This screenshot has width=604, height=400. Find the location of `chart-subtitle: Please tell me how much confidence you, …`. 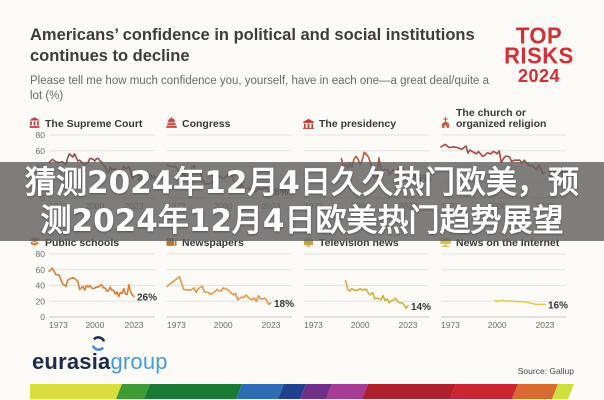

chart-subtitle: Please tell me how much confidence you, … is located at coordinates (260, 88).